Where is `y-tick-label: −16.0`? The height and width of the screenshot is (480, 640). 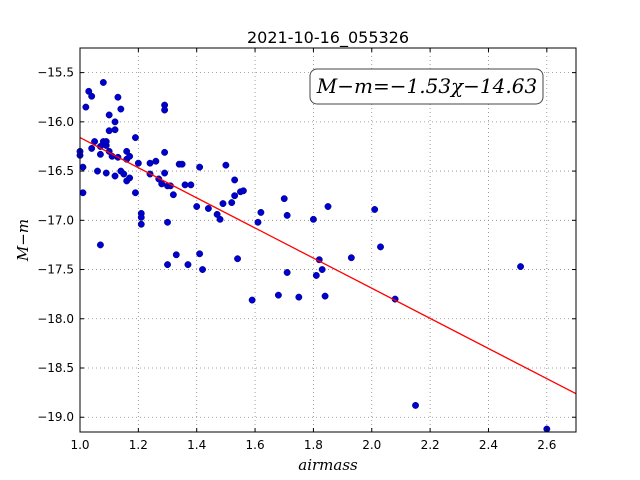
y-tick-label: −16.0 is located at coordinates (55, 122).